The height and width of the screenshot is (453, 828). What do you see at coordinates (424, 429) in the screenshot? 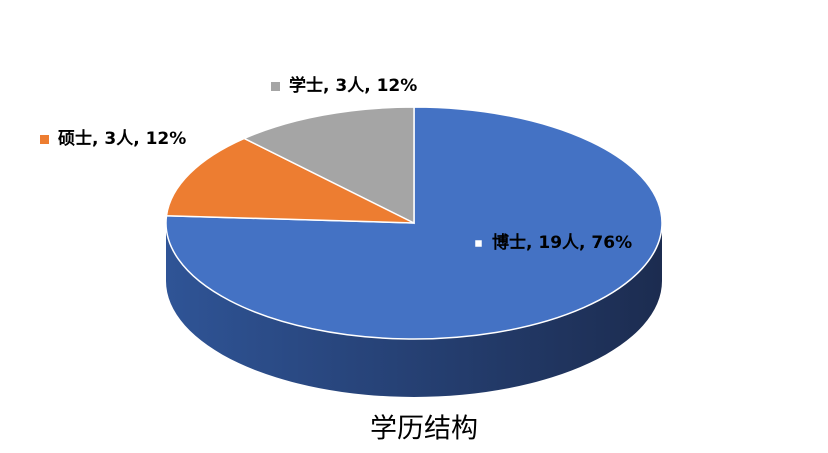
I see `chart-title: 学历结构` at bounding box center [424, 429].